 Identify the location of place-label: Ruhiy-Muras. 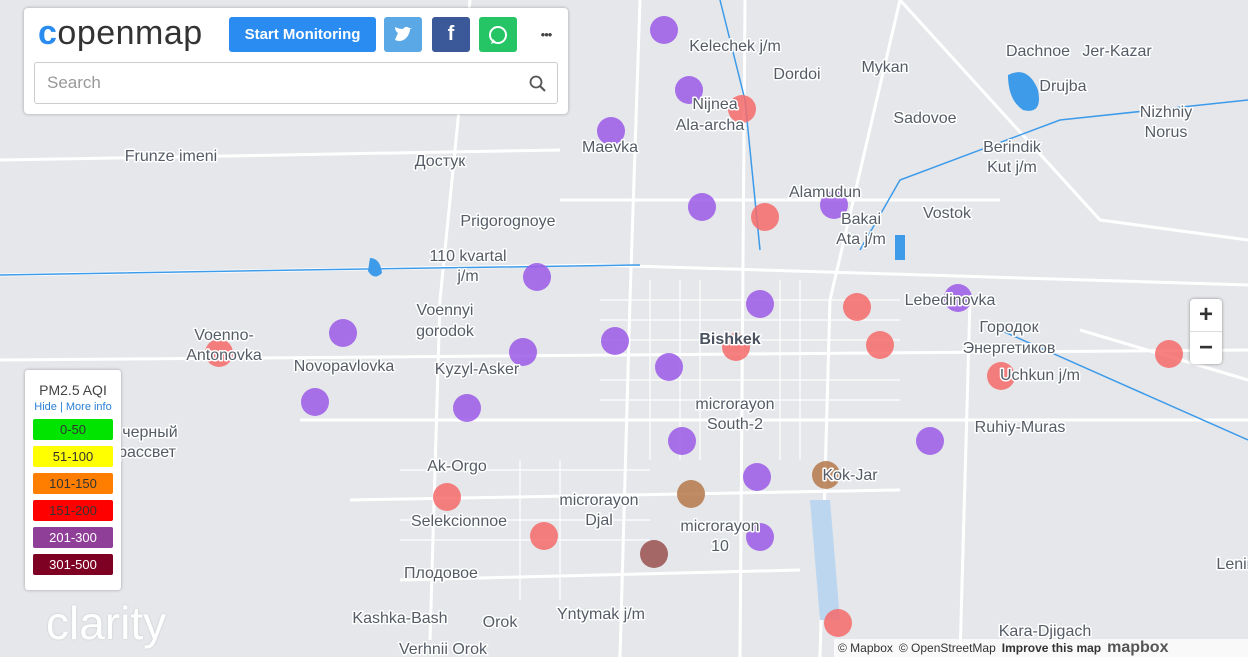
(1020, 427).